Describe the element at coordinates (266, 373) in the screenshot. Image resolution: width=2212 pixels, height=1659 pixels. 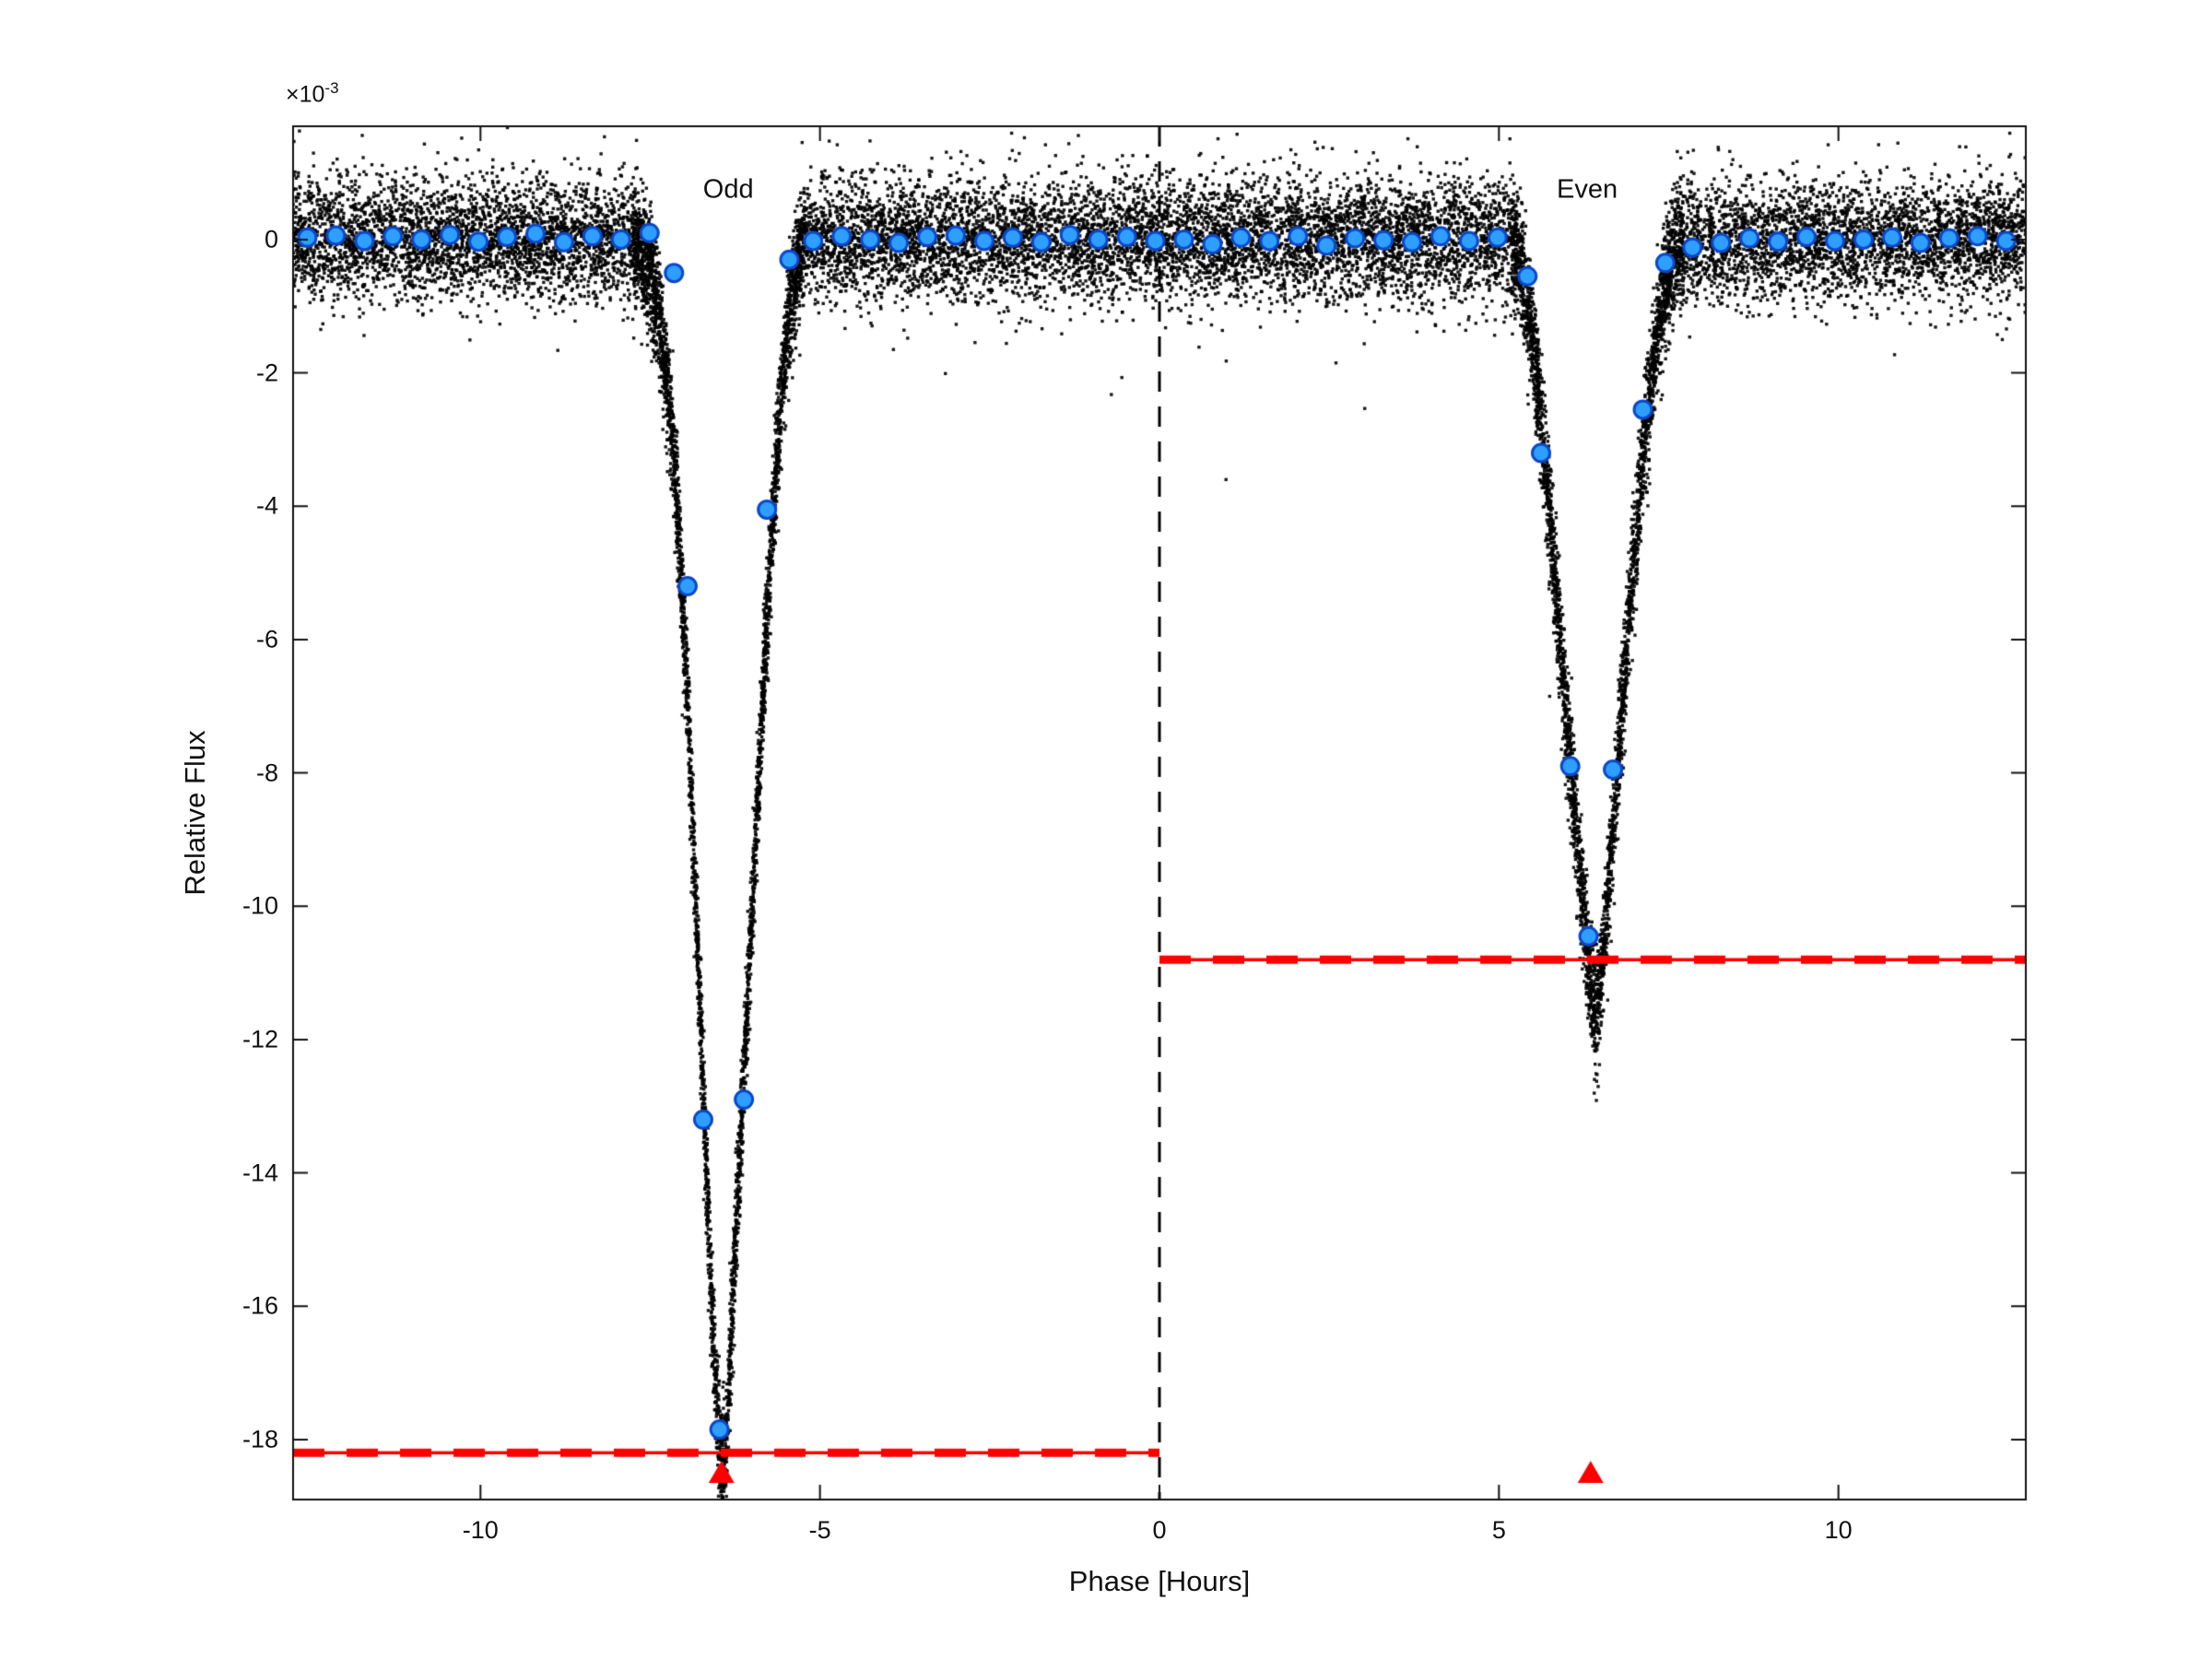
I see `y-tick-label: -2` at that location.